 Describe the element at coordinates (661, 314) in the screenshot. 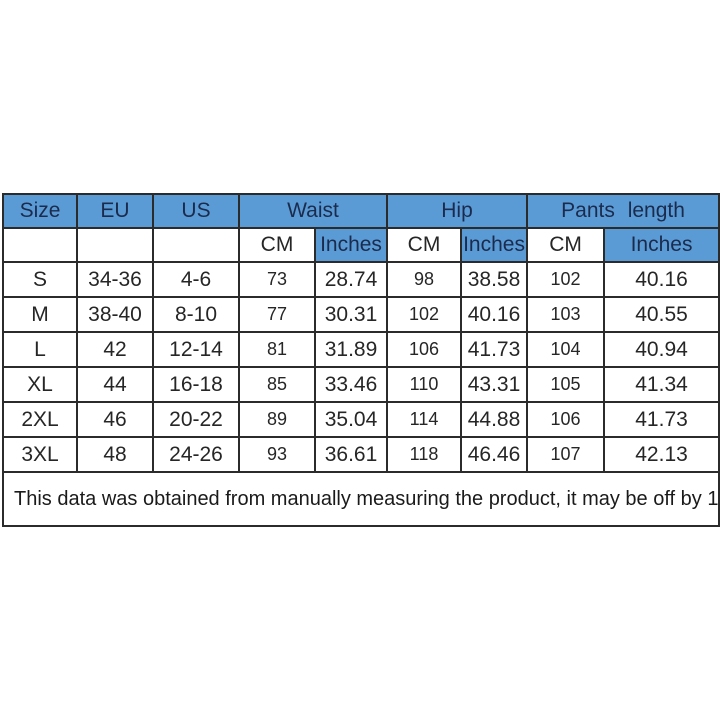

I see `cell-pants-inches: 40.55` at that location.